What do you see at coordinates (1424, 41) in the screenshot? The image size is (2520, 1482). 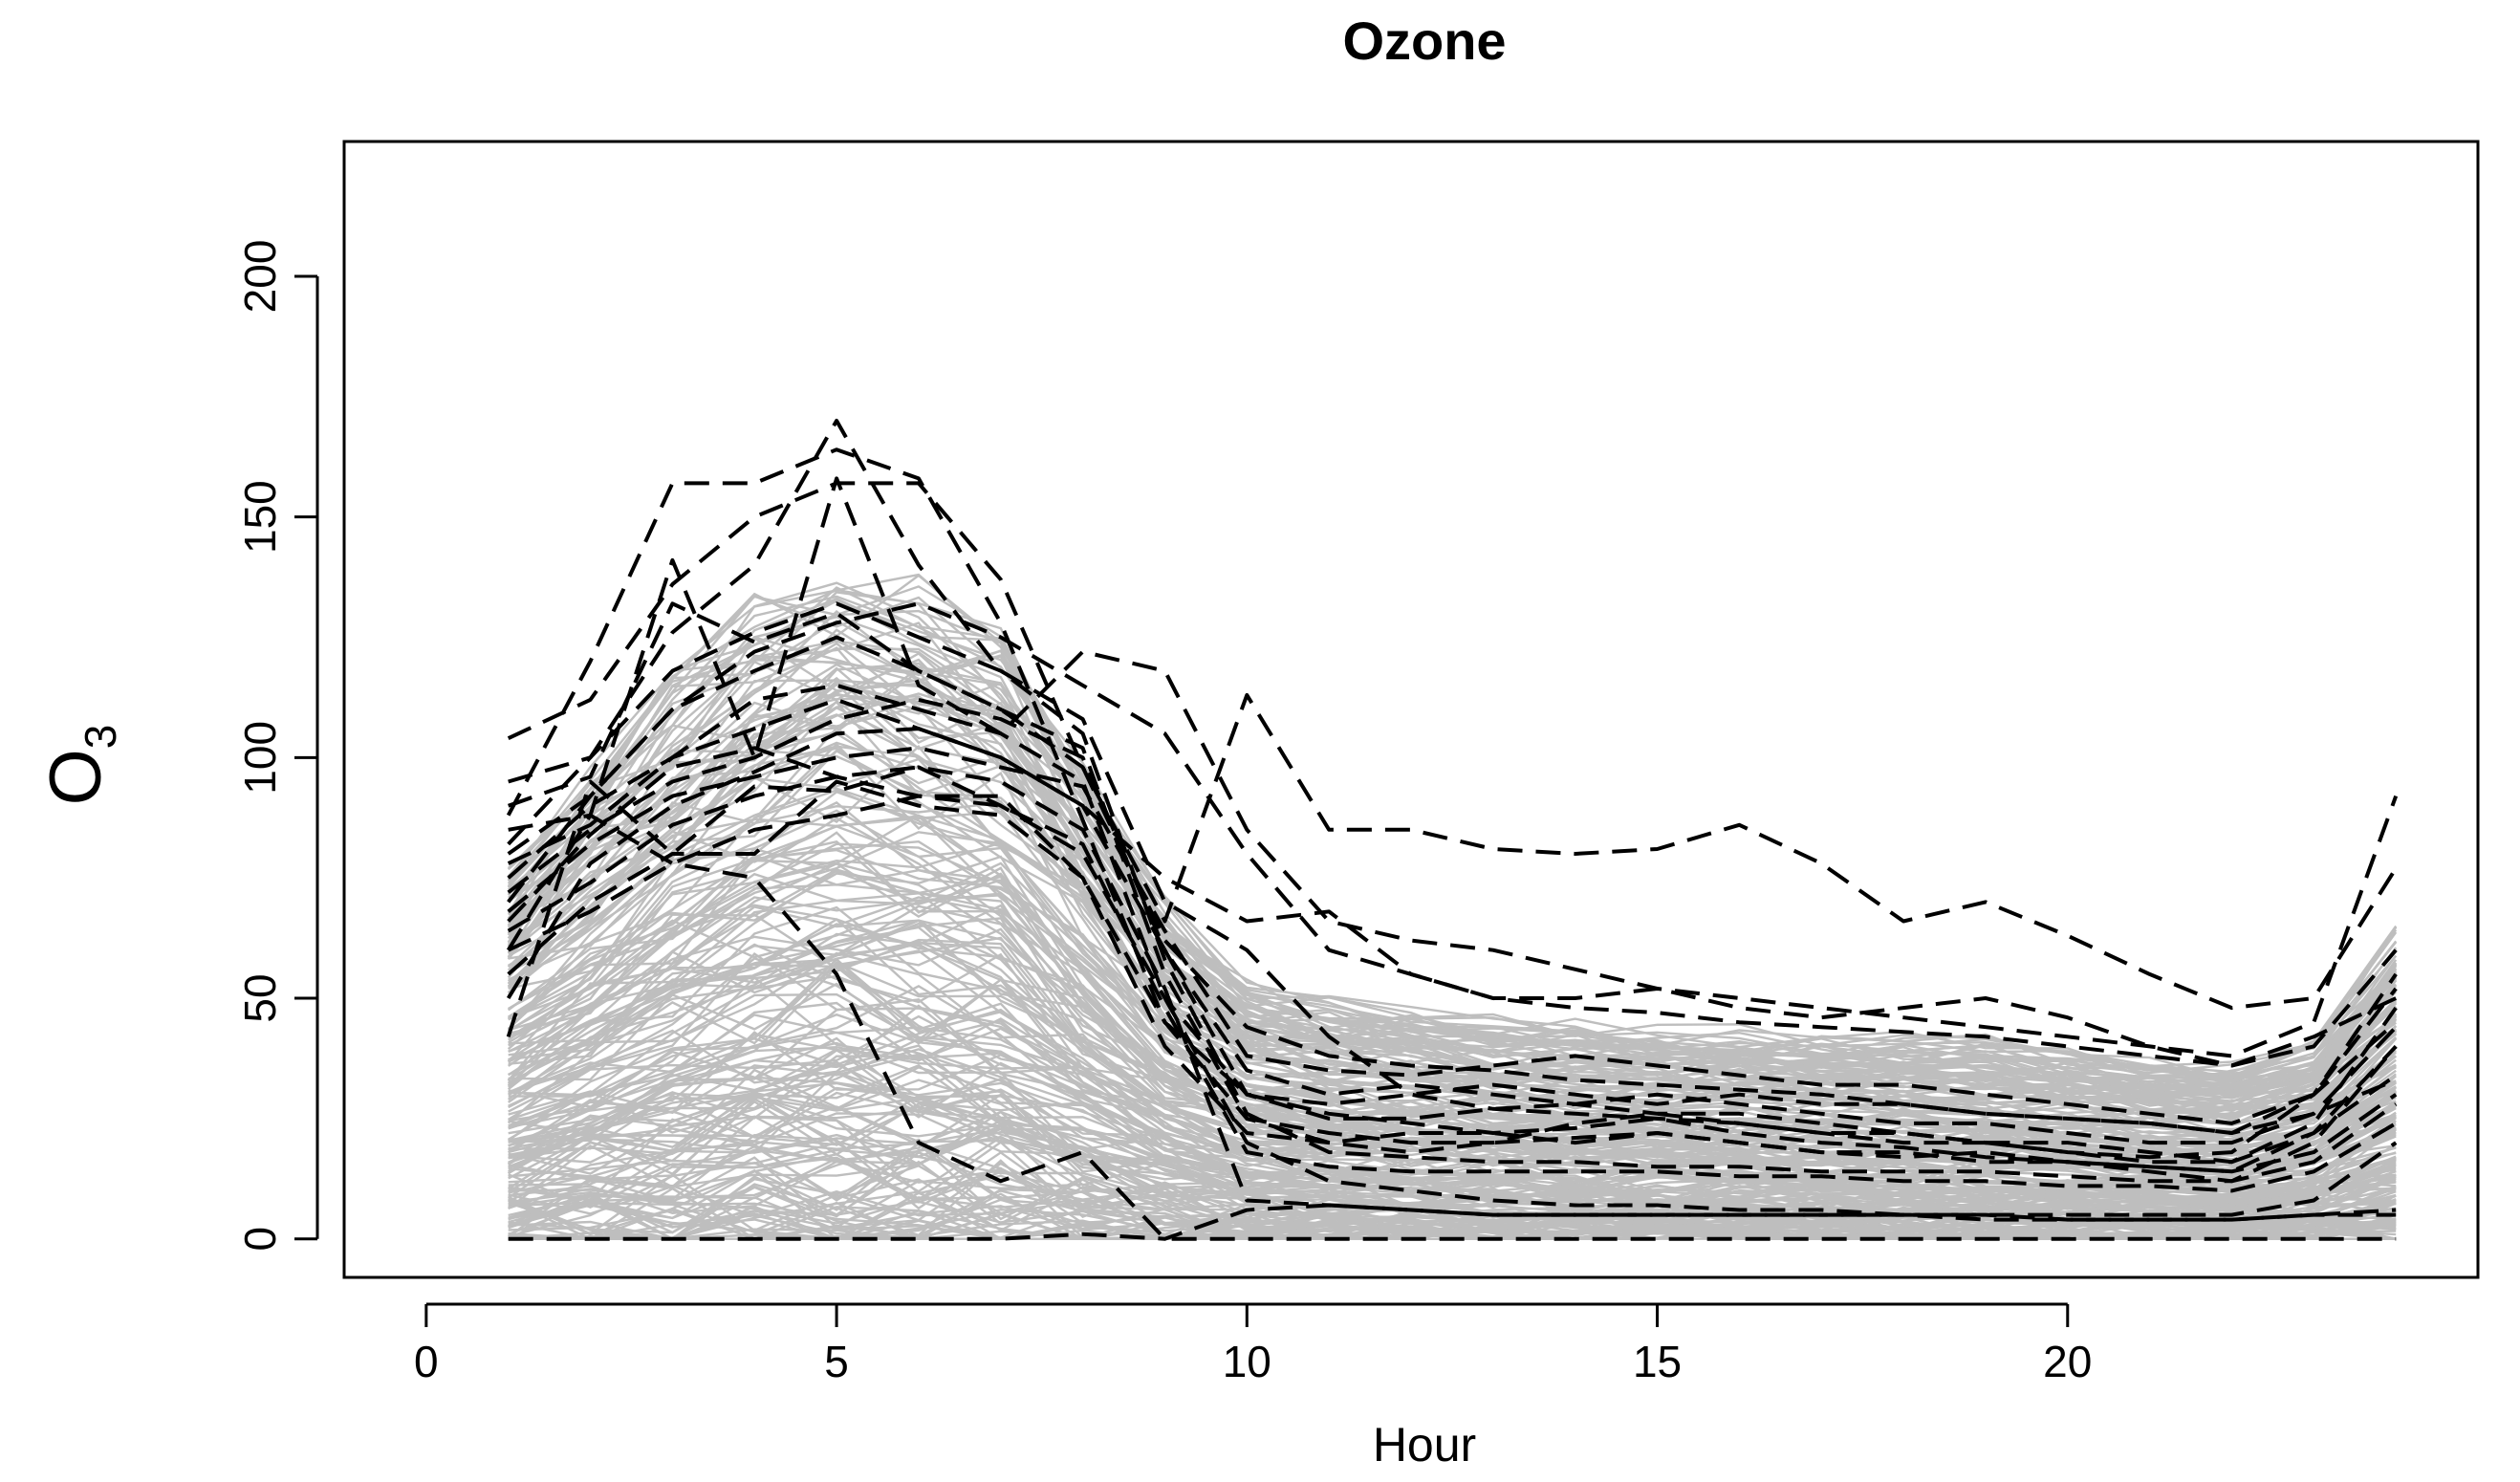 I see `chart-title: Ozone` at bounding box center [1424, 41].